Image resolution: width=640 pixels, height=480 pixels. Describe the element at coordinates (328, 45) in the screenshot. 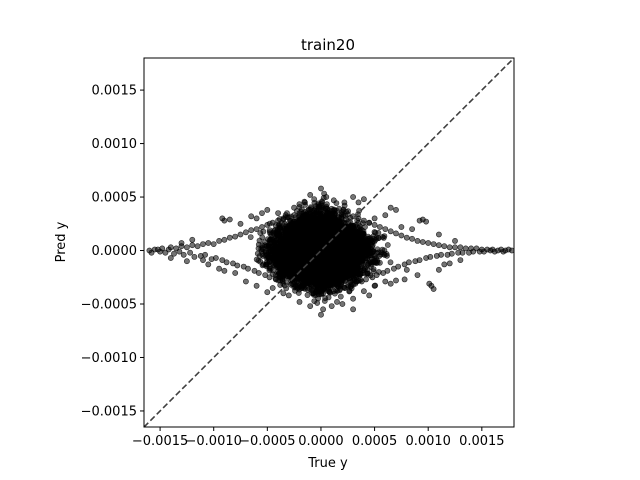

I see `chart-title: train20` at that location.